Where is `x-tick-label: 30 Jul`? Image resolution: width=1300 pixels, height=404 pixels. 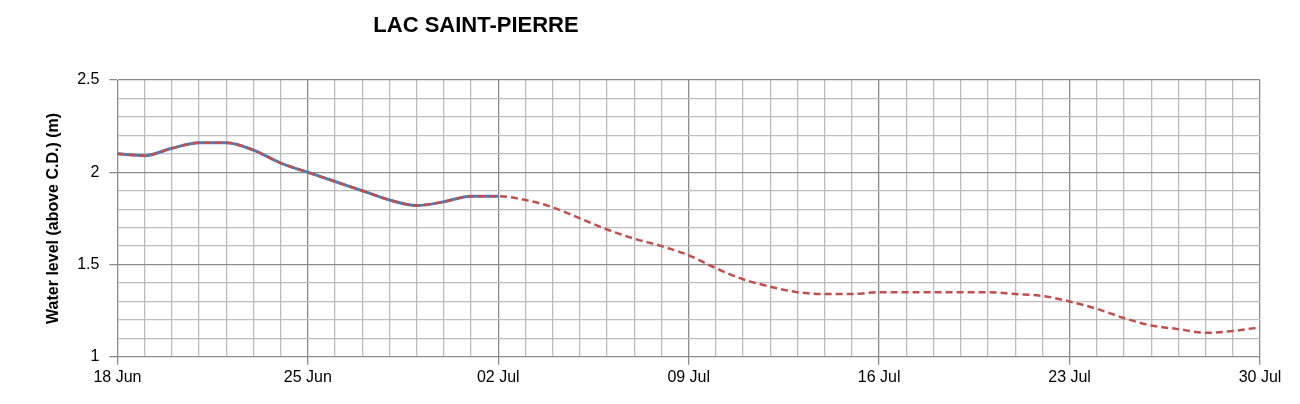
x-tick-label: 30 Jul is located at coordinates (1260, 376).